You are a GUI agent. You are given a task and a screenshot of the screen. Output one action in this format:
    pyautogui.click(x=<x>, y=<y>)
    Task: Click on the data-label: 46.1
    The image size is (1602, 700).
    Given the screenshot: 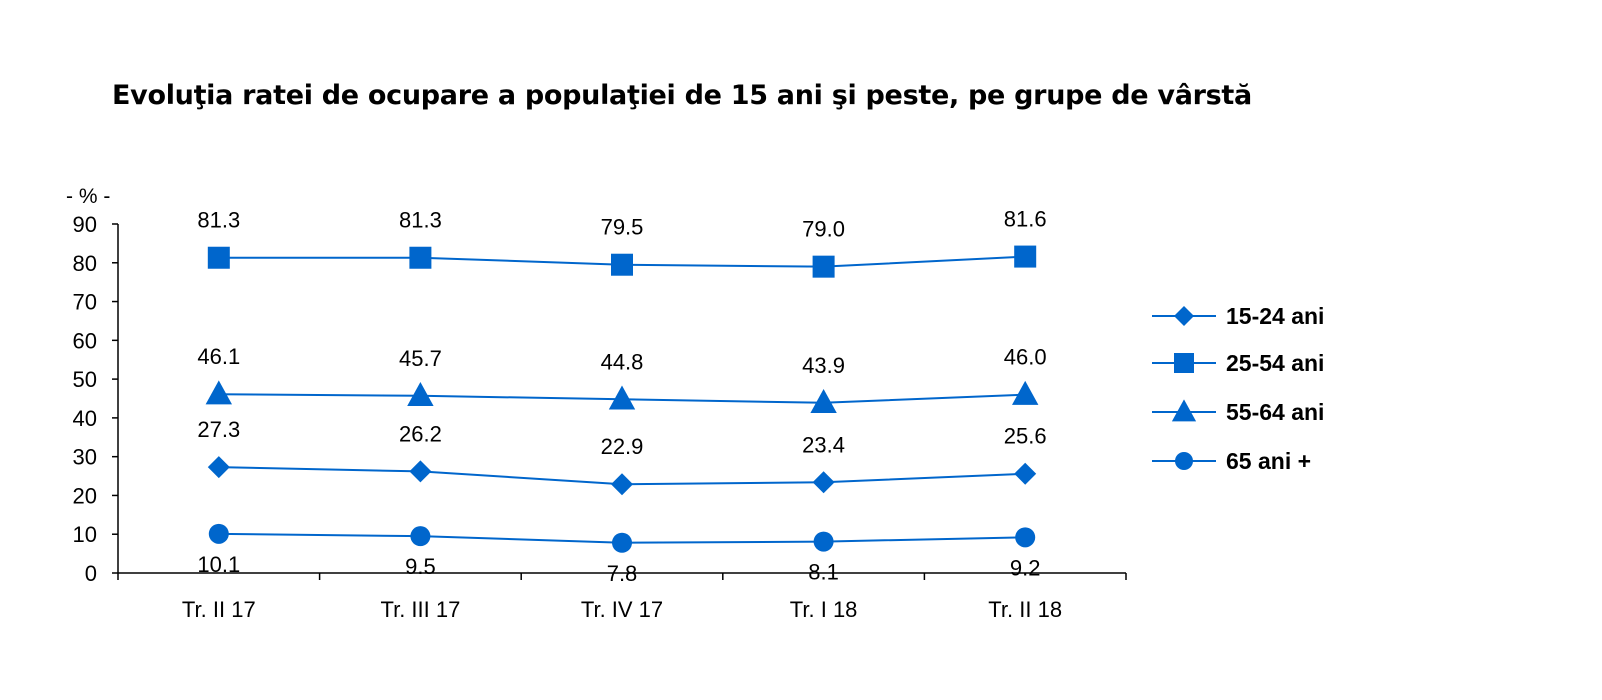 What is the action you would take?
    pyautogui.click(x=218, y=356)
    